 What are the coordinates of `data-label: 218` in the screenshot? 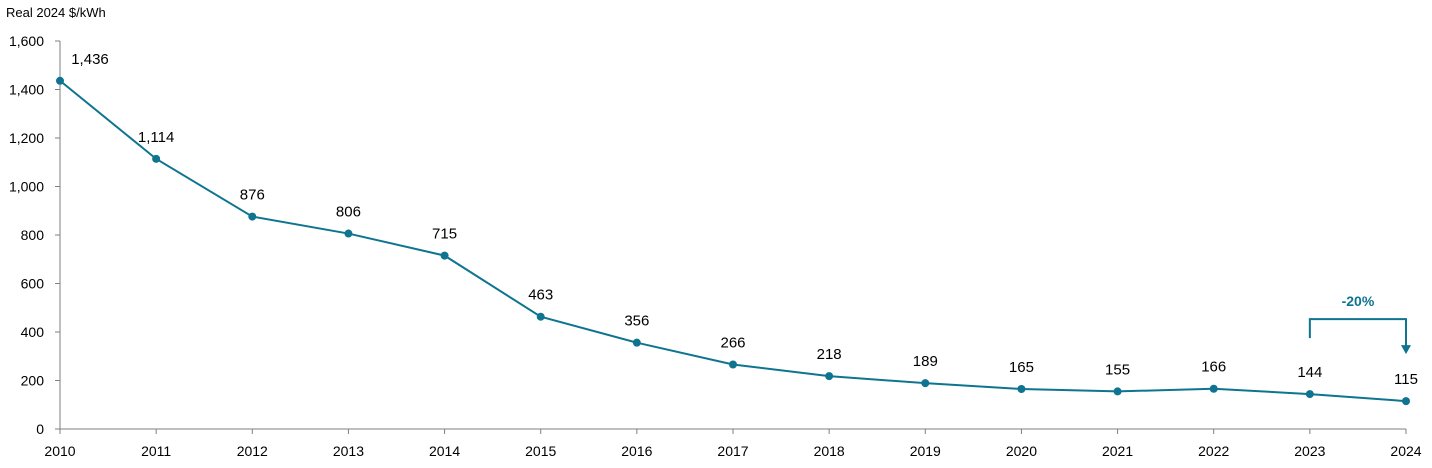 It's located at (829, 354).